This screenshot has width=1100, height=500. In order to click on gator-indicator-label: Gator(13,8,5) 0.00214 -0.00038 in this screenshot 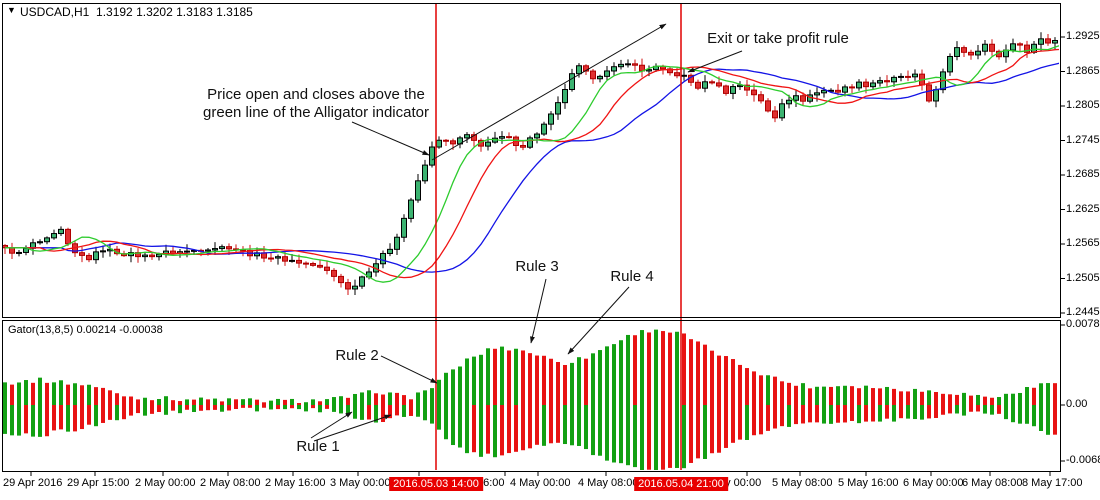, I will do `click(85, 330)`.